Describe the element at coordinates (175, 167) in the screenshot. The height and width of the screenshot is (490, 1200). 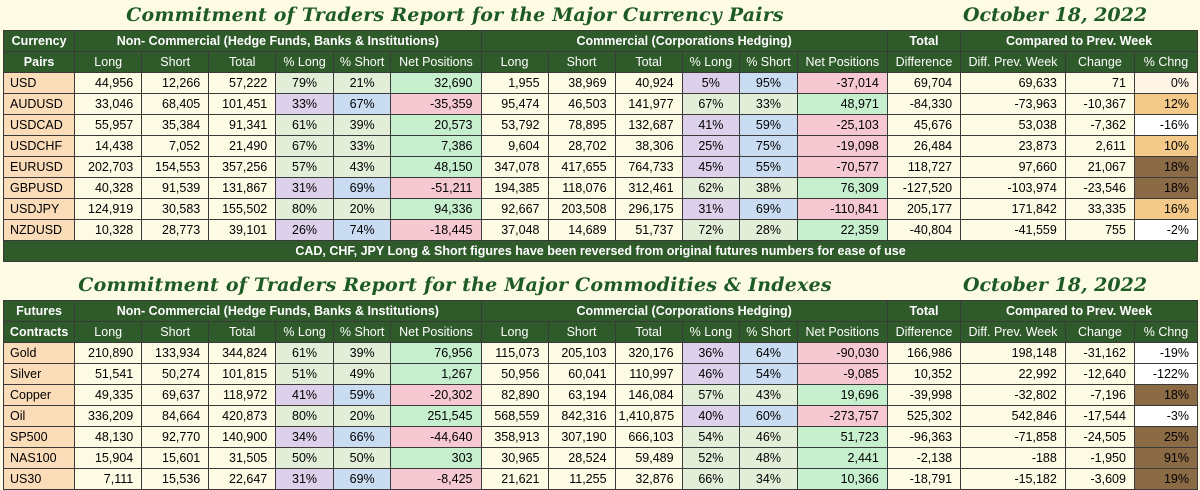
I see `cell-nc-short: 154,553` at that location.